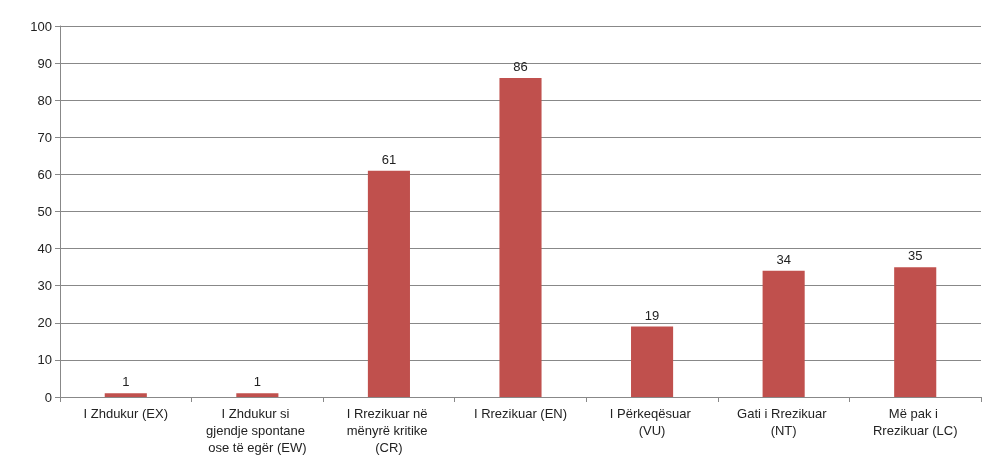 This screenshot has width=1003, height=465. What do you see at coordinates (126, 413) in the screenshot?
I see `x-tick-label: I Zhdukur (EX)` at bounding box center [126, 413].